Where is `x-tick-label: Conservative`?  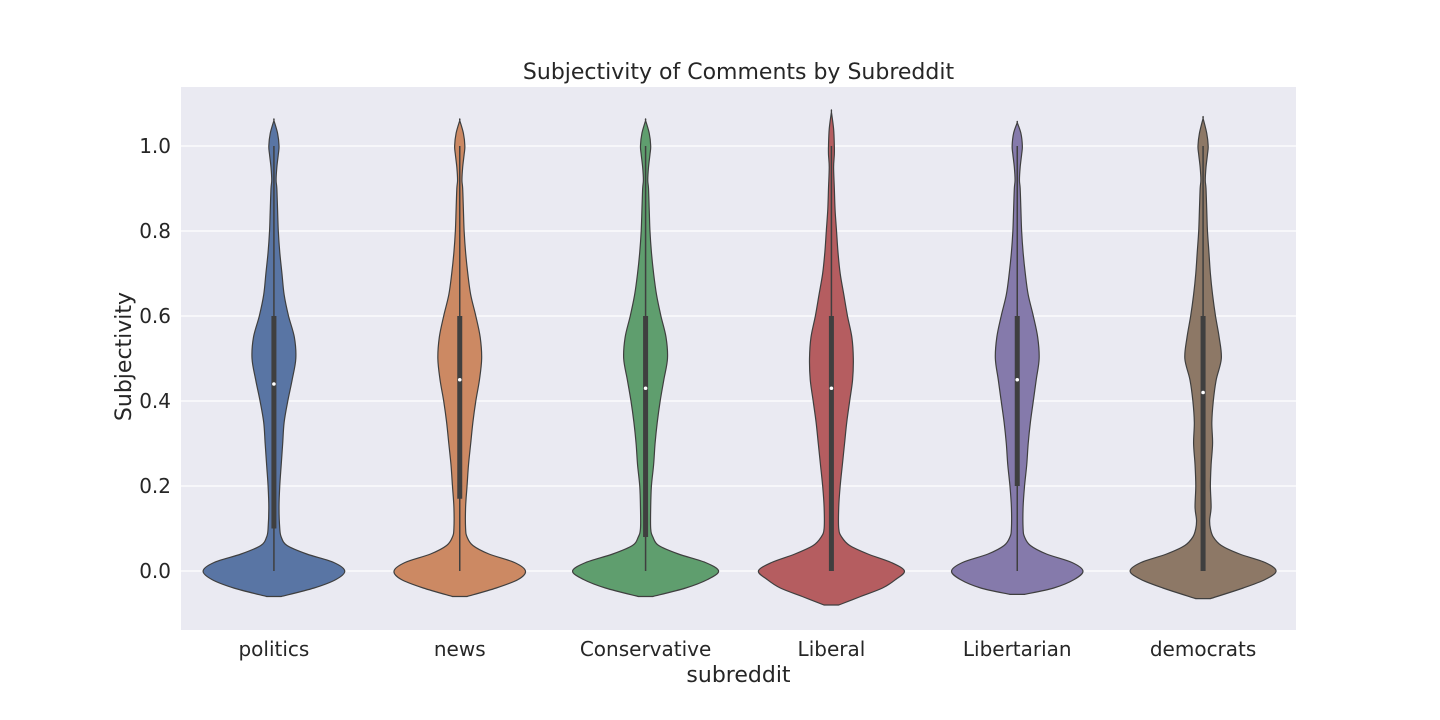 x-tick-label: Conservative is located at coordinates (645, 649).